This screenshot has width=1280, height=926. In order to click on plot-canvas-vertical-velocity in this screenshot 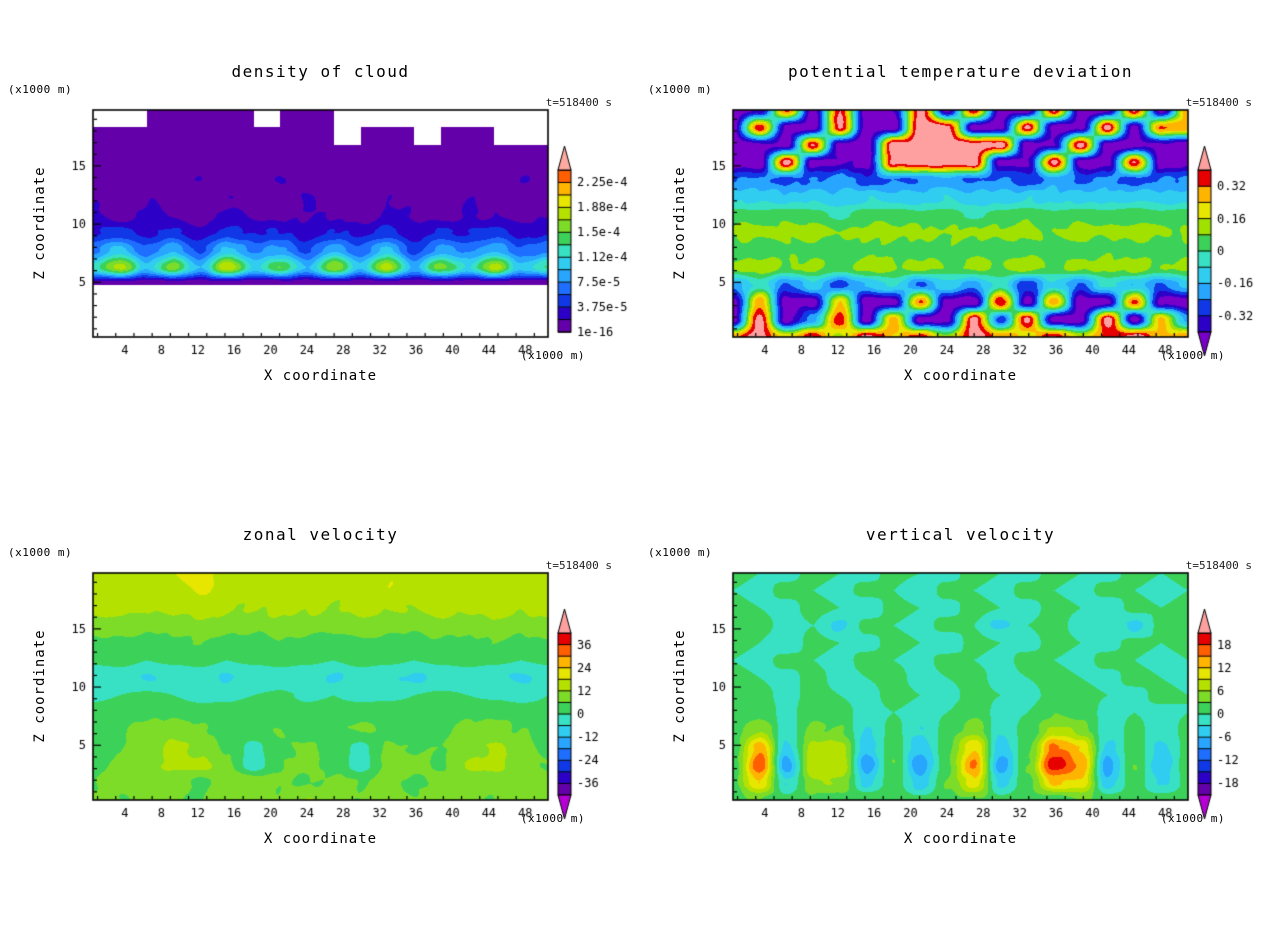, I will do `click(990, 698)`.